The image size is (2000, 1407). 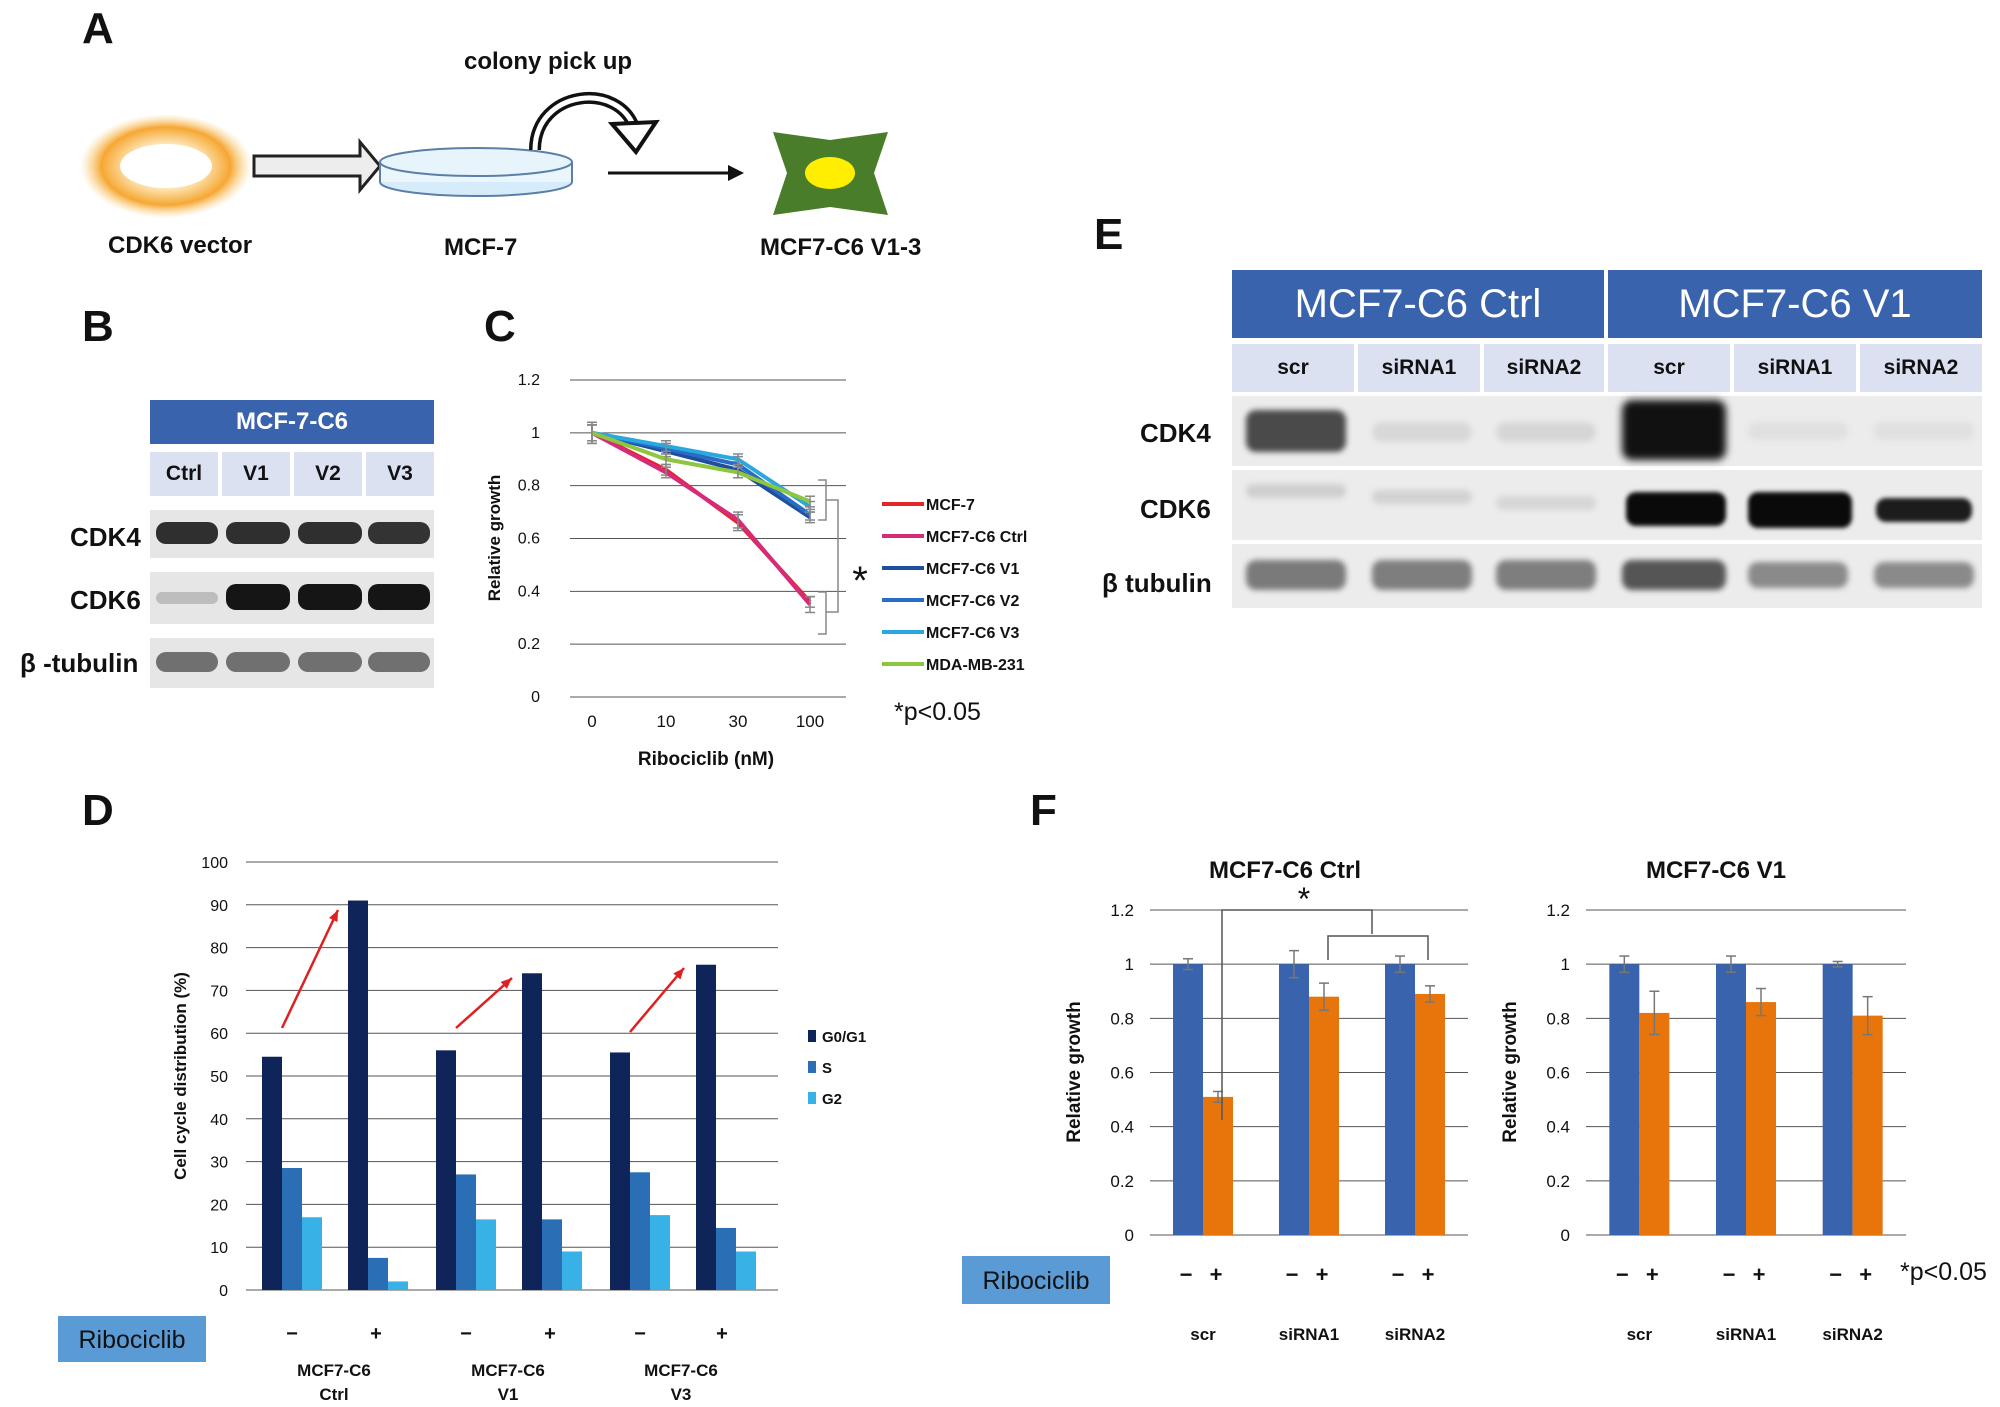 I want to click on lane-e-6: siRNA2, so click(x=1921, y=368).